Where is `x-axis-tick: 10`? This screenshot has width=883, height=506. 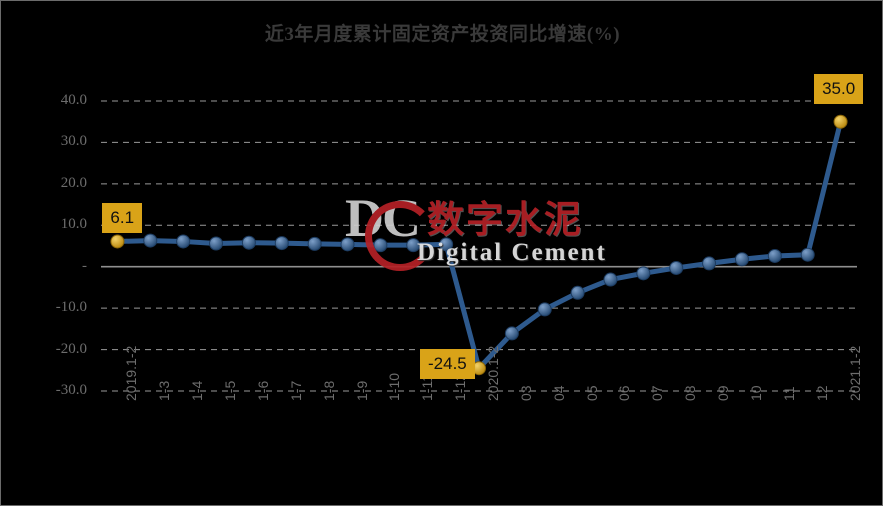
x-axis-tick: 10 is located at coordinates (755, 393).